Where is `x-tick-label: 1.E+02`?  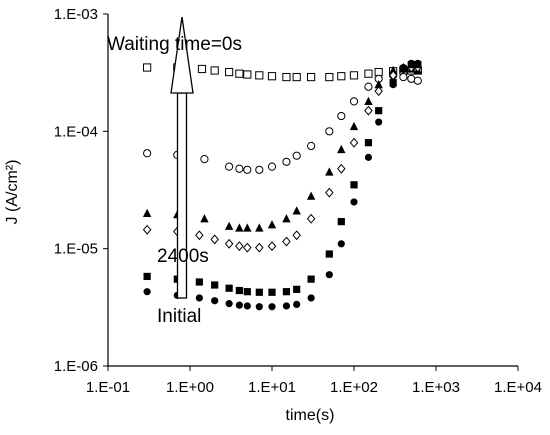
x-tick-label: 1.E+02 is located at coordinates (354, 387).